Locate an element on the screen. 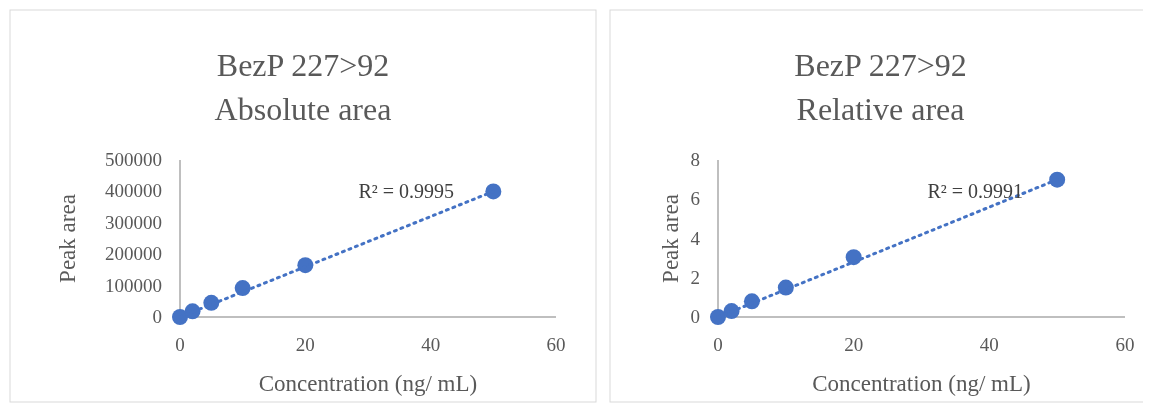 The image size is (1151, 412). annotation: R² = 0.9991 is located at coordinates (975, 191).